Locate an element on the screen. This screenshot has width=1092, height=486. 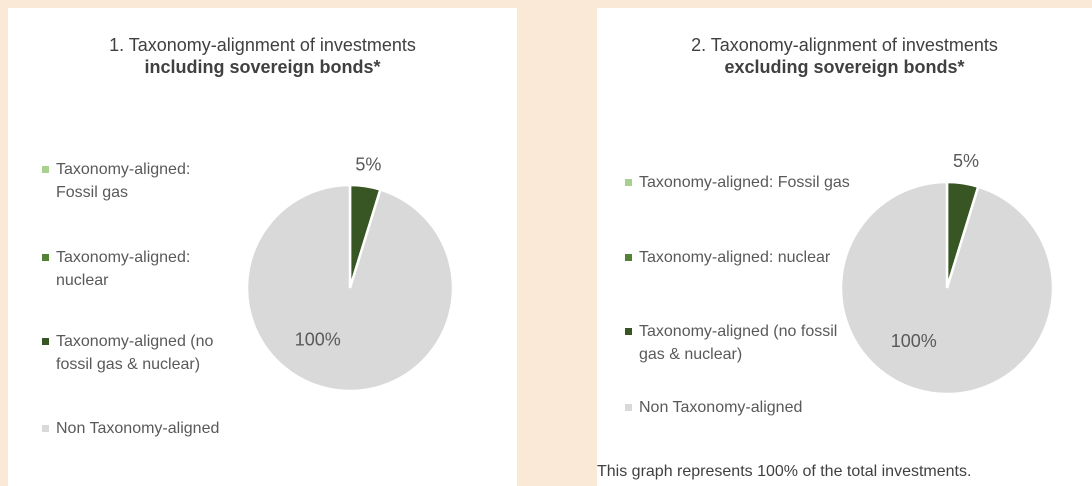
title-line: 1. Taxonomy-alignment of investments is located at coordinates (262, 45).